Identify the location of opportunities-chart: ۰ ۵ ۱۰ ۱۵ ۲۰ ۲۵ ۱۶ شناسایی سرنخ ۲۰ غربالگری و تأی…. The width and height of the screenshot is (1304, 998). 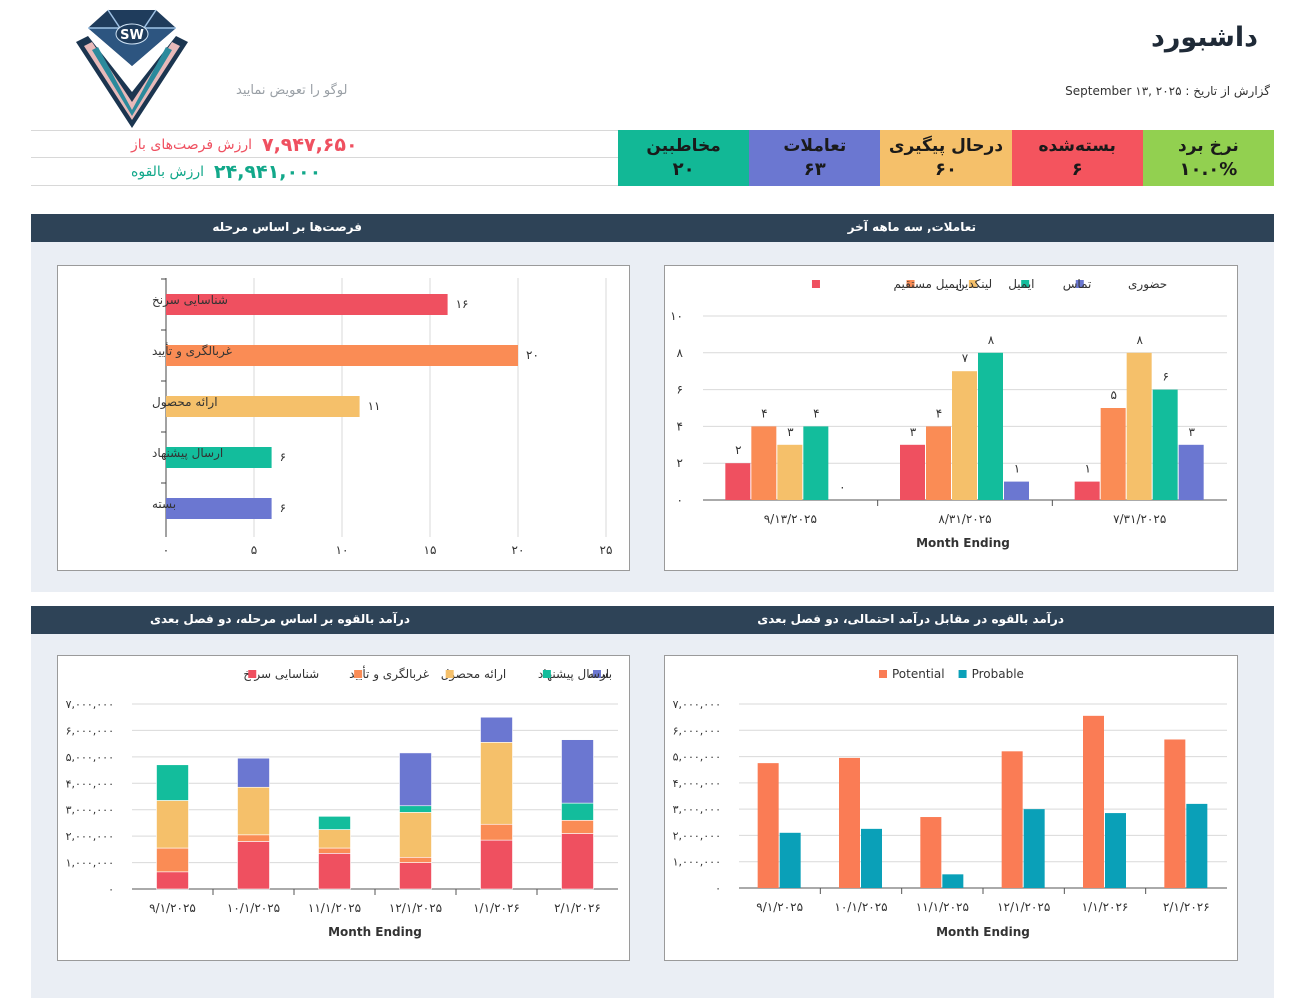
(382, 417).